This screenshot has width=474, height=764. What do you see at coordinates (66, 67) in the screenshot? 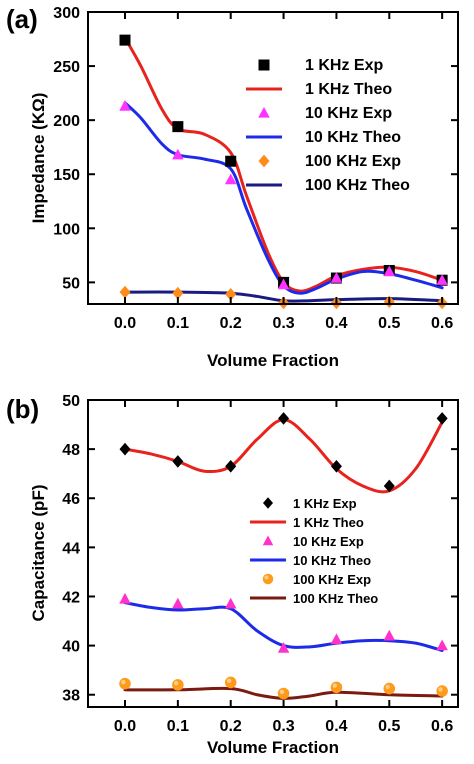
I see `y-tick-label: 250` at bounding box center [66, 67].